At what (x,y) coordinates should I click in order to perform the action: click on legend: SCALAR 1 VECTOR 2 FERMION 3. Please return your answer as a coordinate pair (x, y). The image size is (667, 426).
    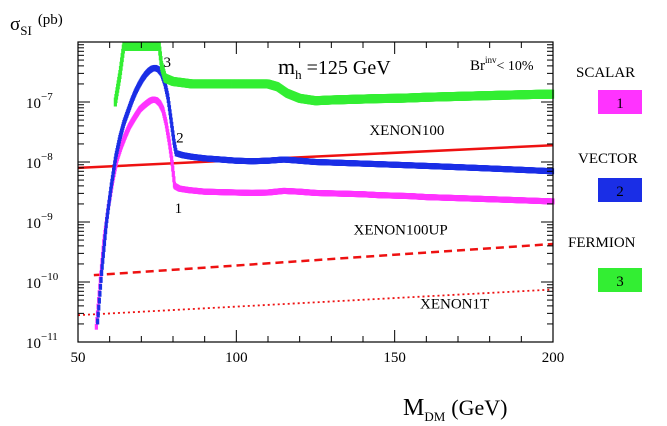
    Looking at the image, I should click on (605, 178).